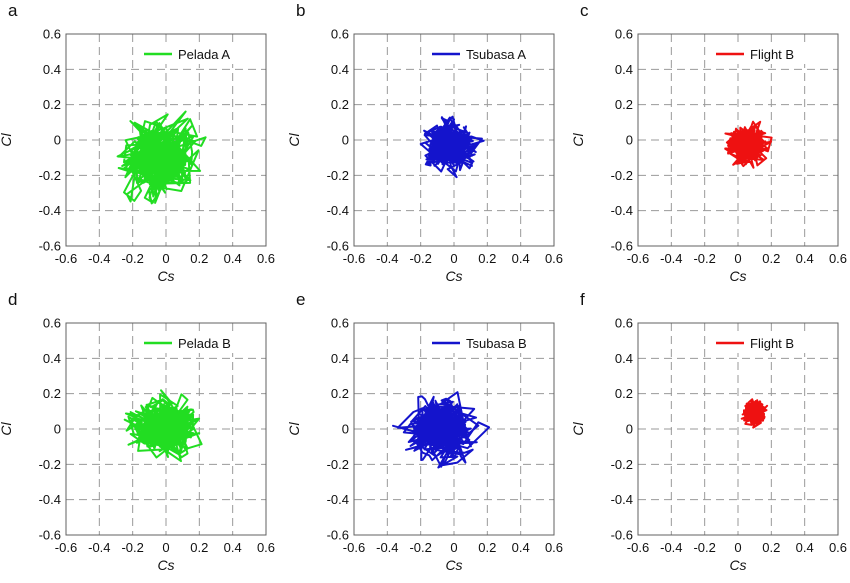  Describe the element at coordinates (496, 54) in the screenshot. I see `legend-label: Tsubasa A` at that location.